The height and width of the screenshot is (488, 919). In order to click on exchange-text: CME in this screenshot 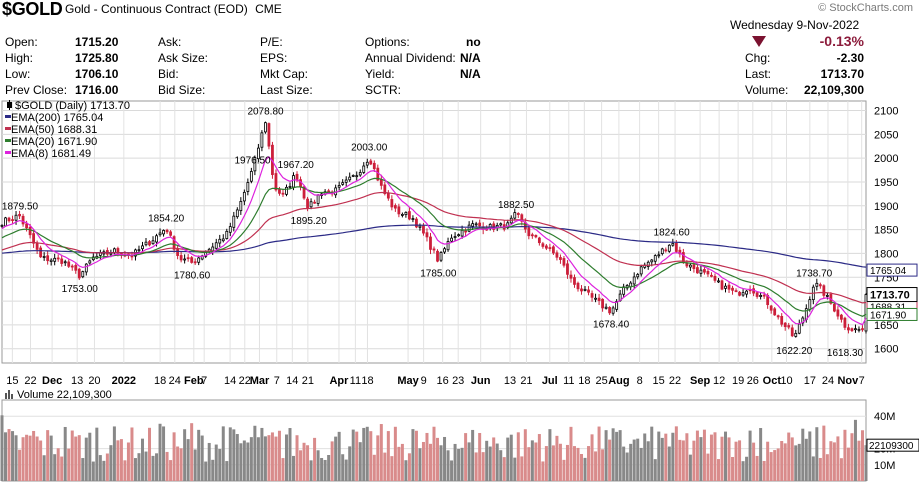, I will do `click(268, 9)`.